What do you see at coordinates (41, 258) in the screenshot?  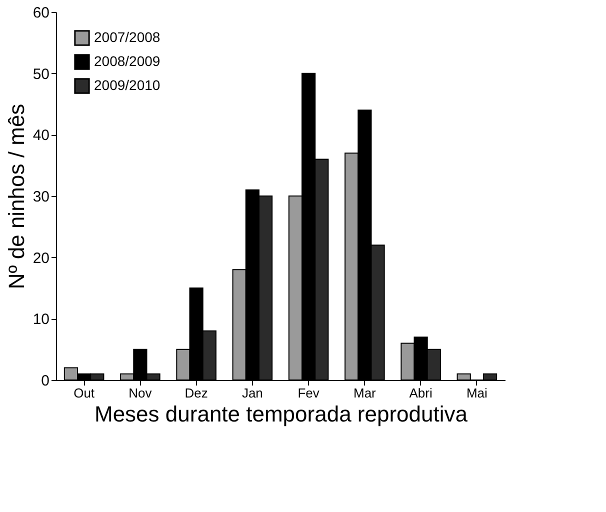 I see `y-tick-label: 20` at bounding box center [41, 258].